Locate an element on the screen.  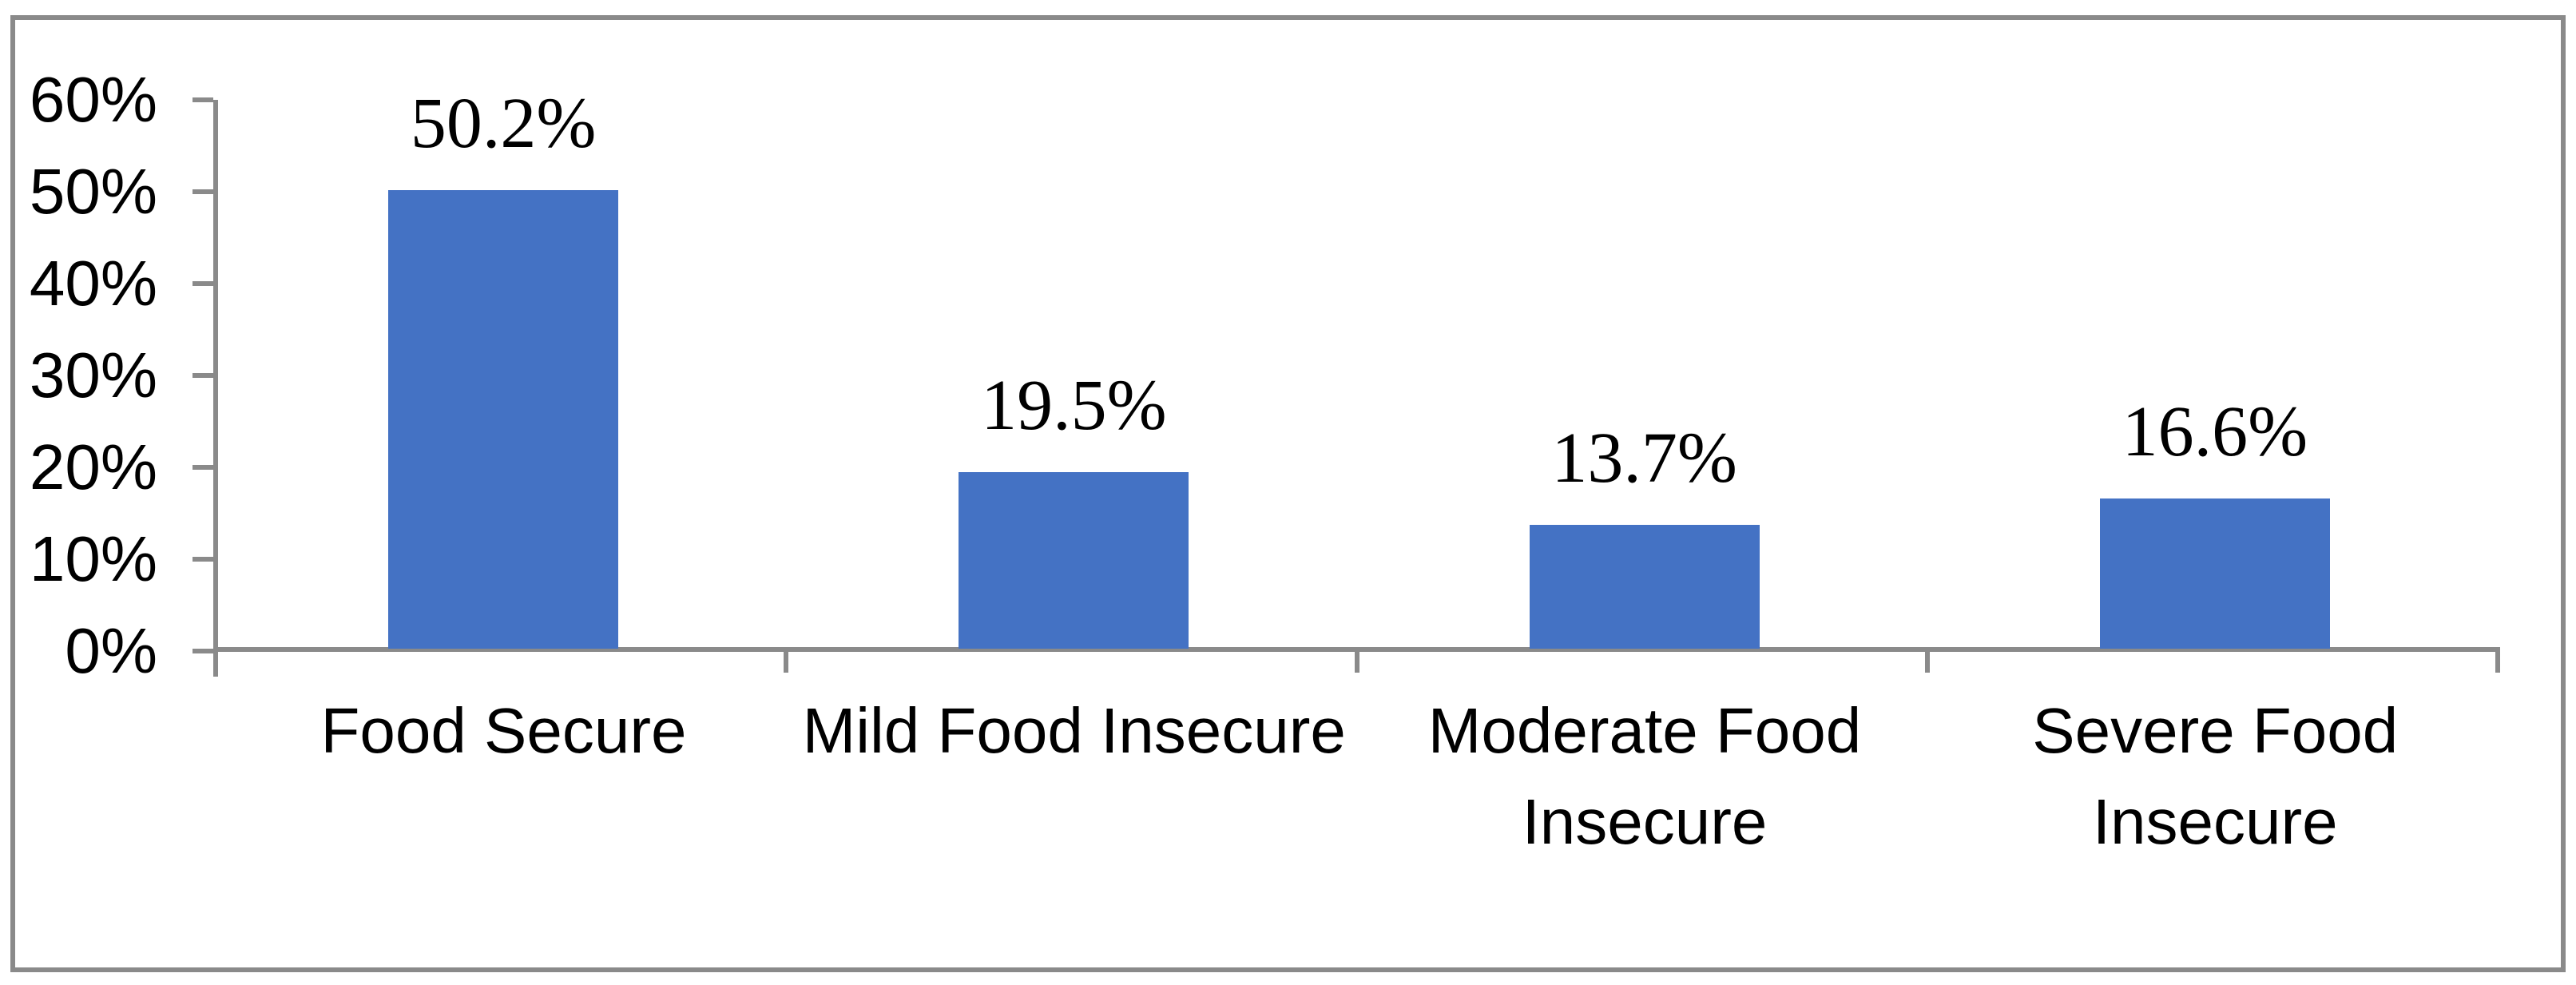
y-axis-tick-label: 20% is located at coordinates (93, 466).